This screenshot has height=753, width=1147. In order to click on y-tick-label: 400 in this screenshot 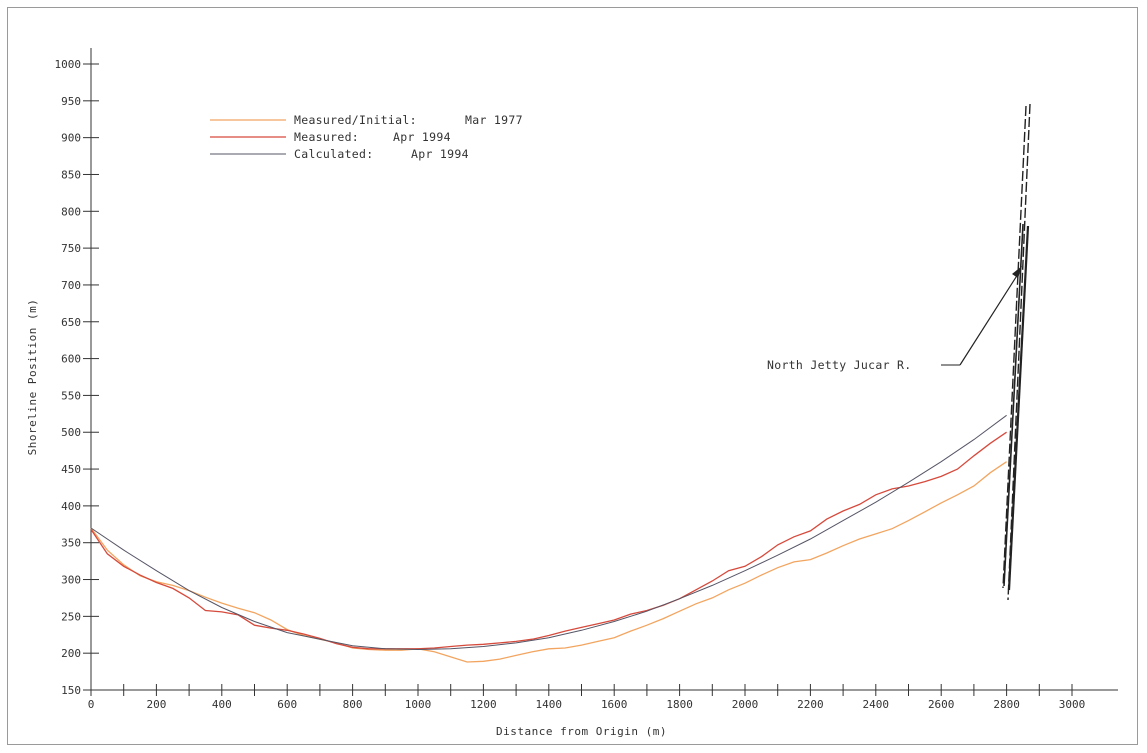, I will do `click(71, 506)`.